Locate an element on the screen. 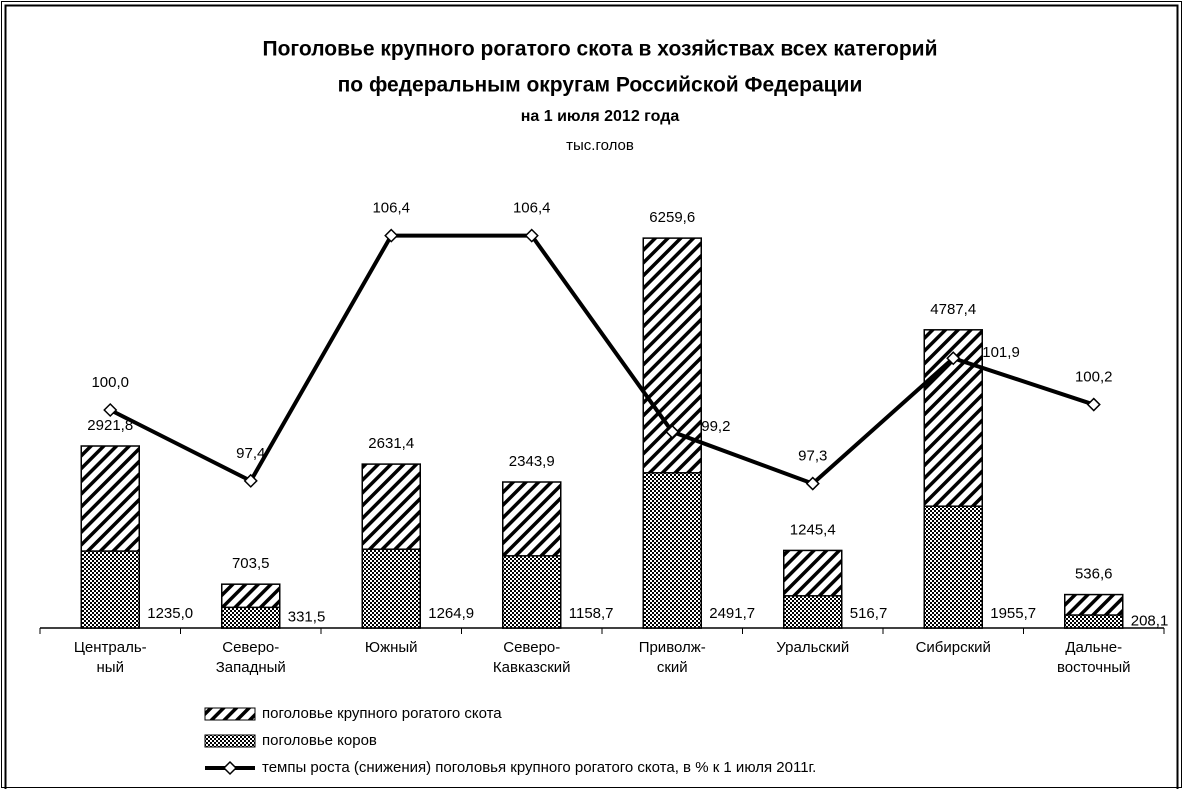 This screenshot has width=1183, height=789. data-label: 6259,6 is located at coordinates (672, 217).